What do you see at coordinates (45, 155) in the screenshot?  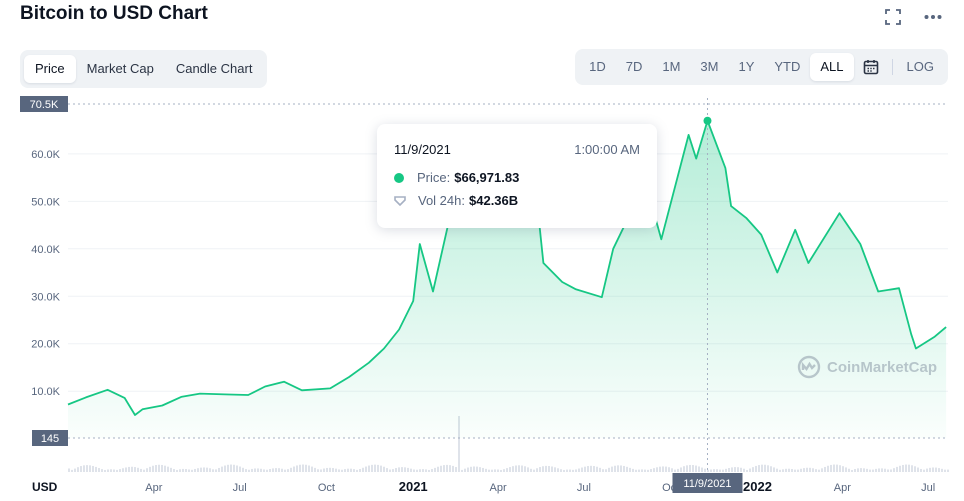 I see `y-tick-label: 60.0K` at bounding box center [45, 155].